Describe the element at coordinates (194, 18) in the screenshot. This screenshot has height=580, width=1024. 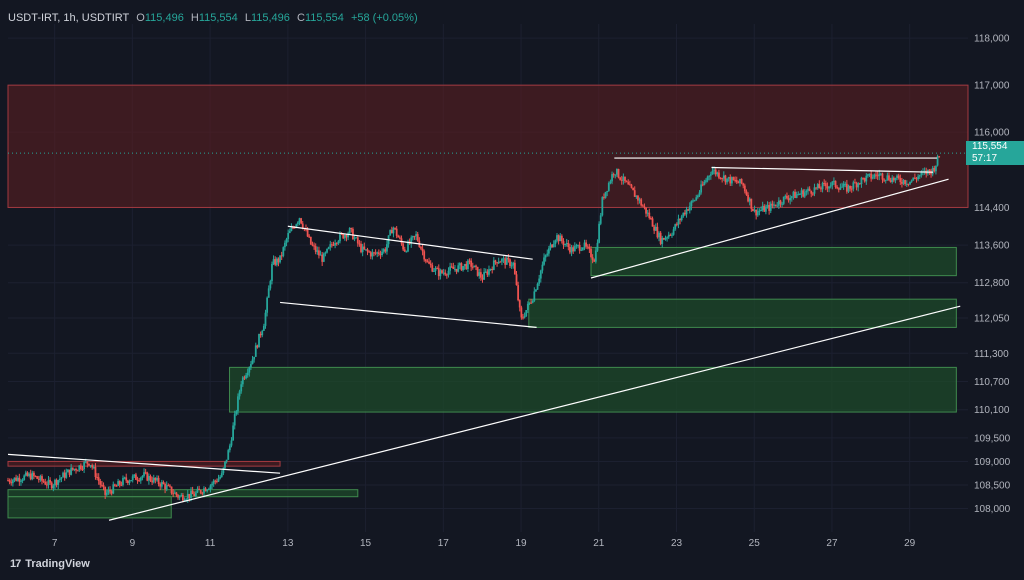
I see `high-label: H` at that location.